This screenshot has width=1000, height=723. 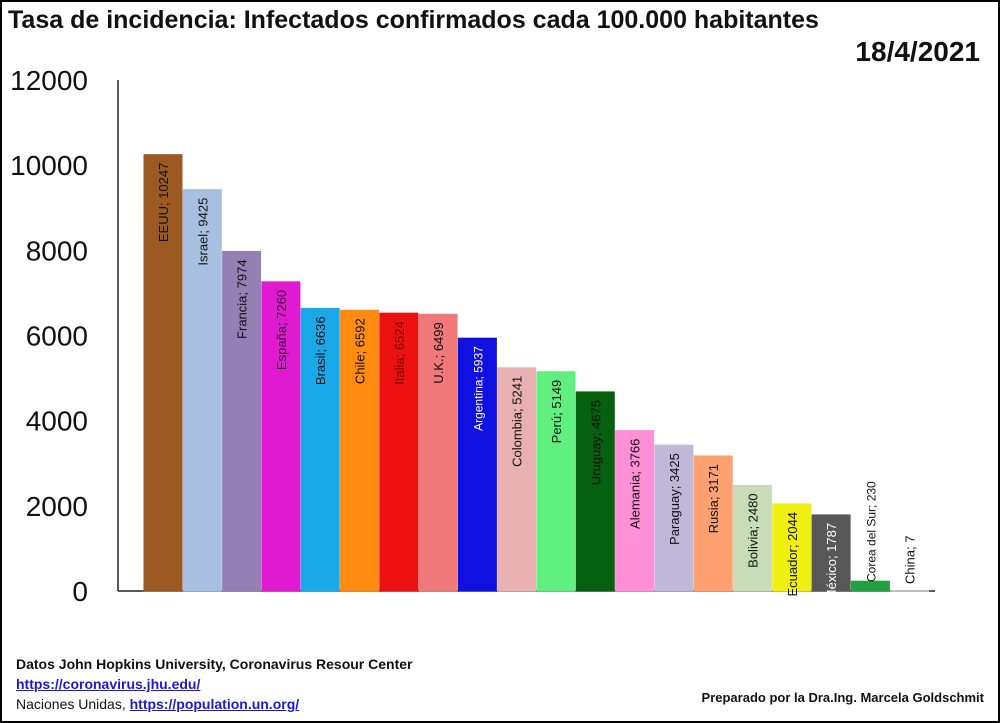 I want to click on bar-value-label: Perú; 5149, so click(x=556, y=412).